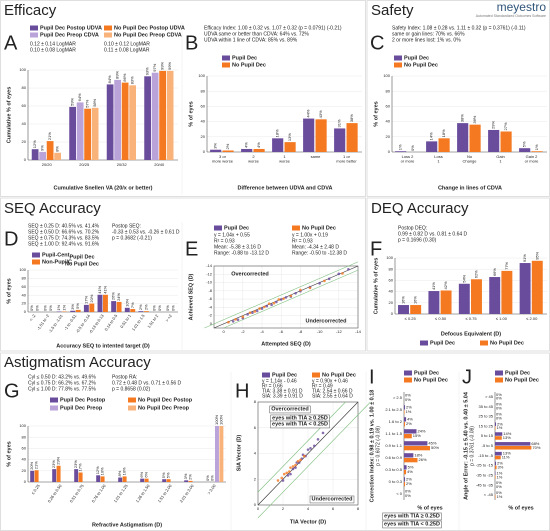  What do you see at coordinates (412, 524) in the screenshot?
I see `annotation: eyes with TIA < 0.25D` at bounding box center [412, 524].